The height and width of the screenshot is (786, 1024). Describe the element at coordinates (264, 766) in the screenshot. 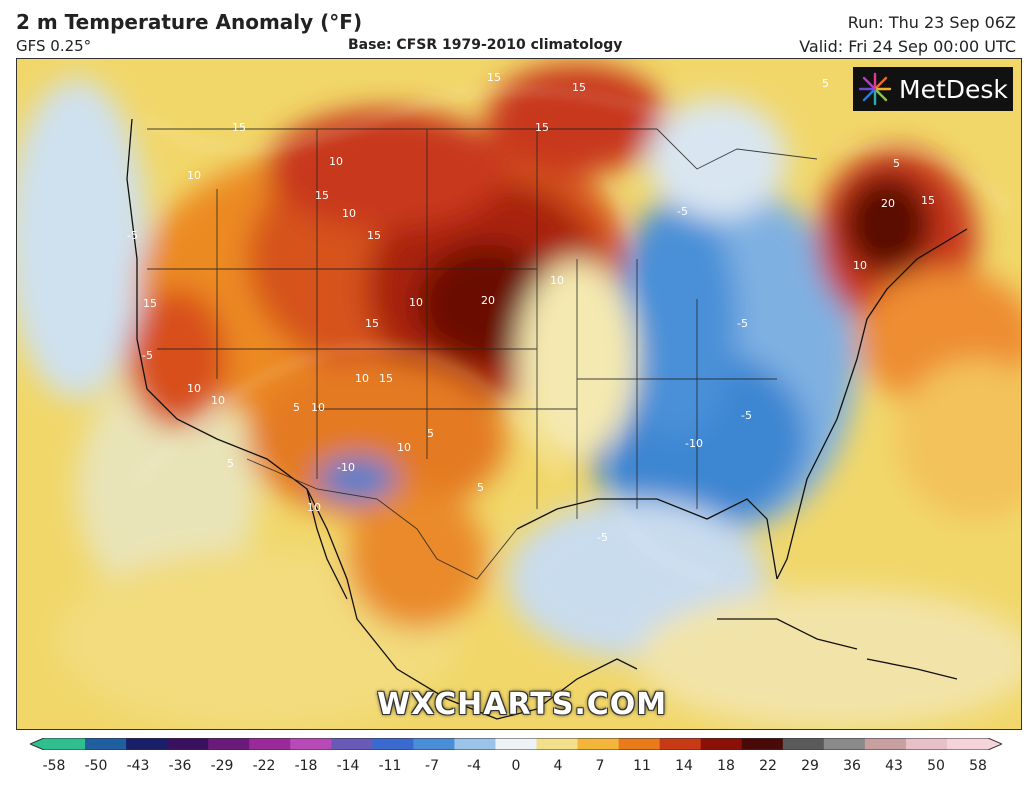

I see `scale-tick-label: -22` at that location.